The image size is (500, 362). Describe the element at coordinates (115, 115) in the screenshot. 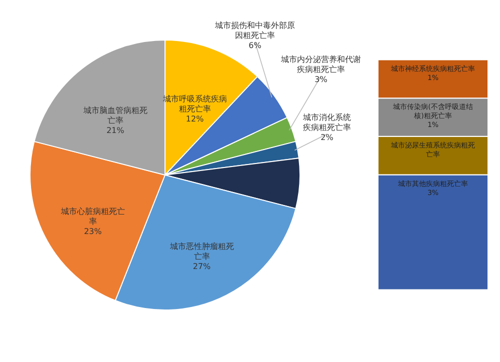

I see `slice-label: 城市脑血管病粗死亡率` at that location.